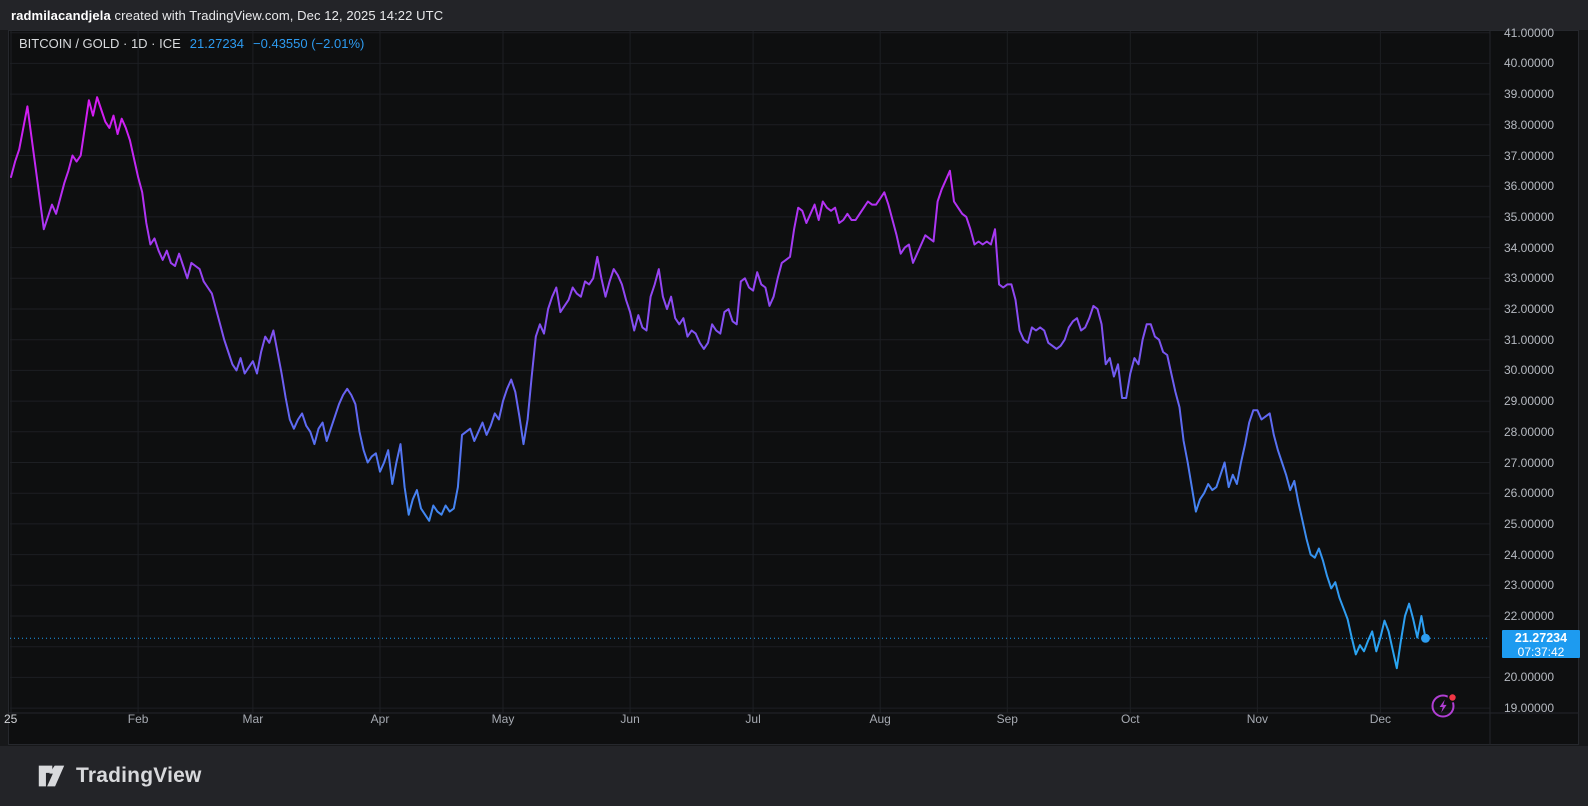  Describe the element at coordinates (1452, 697) in the screenshot. I see `notification-red-dot` at that location.